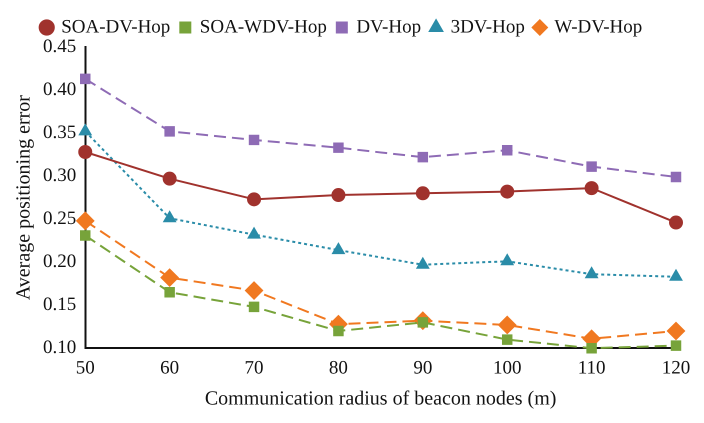 This screenshot has height=423, width=704. Describe the element at coordinates (59, 133) in the screenshot. I see `y-tick-label: 0.35` at that location.